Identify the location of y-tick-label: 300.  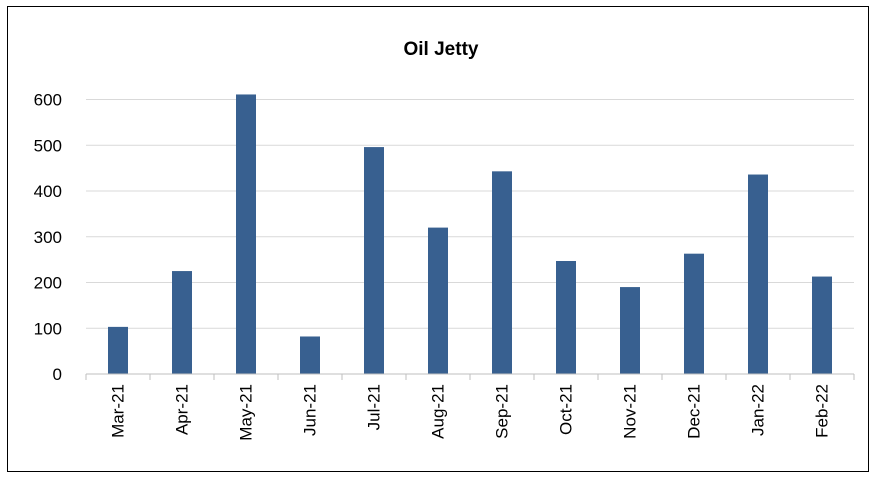
(48, 237).